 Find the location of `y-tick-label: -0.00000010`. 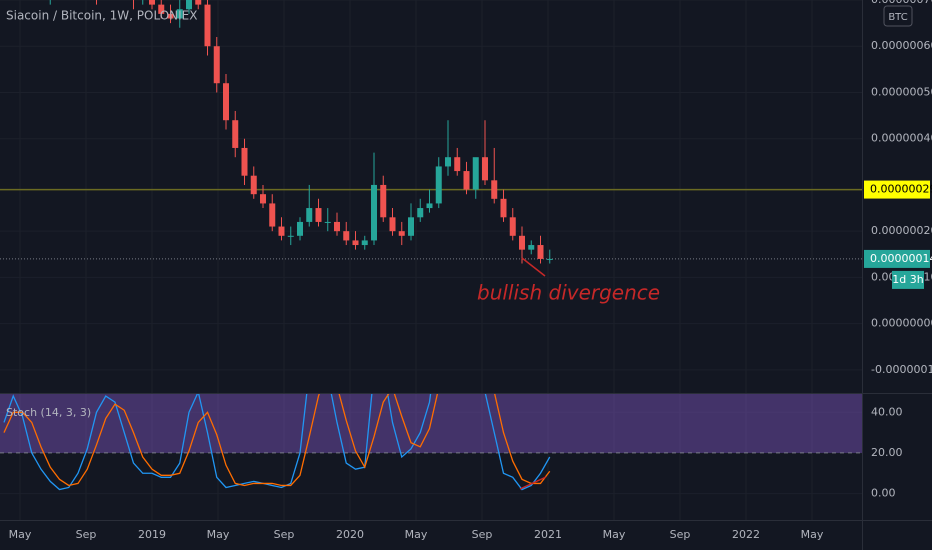

y-tick-label: -0.00000010 is located at coordinates (901, 369).